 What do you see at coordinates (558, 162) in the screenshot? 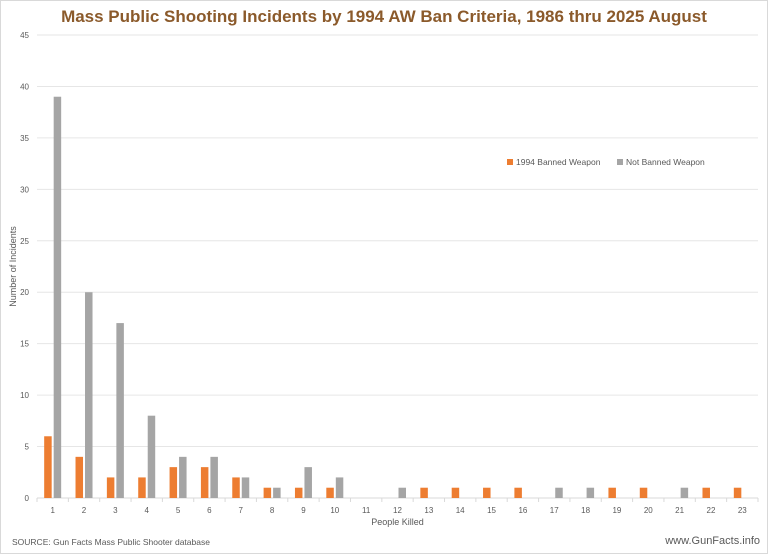
I see `legend-label: 1994 Banned Weapon` at bounding box center [558, 162].